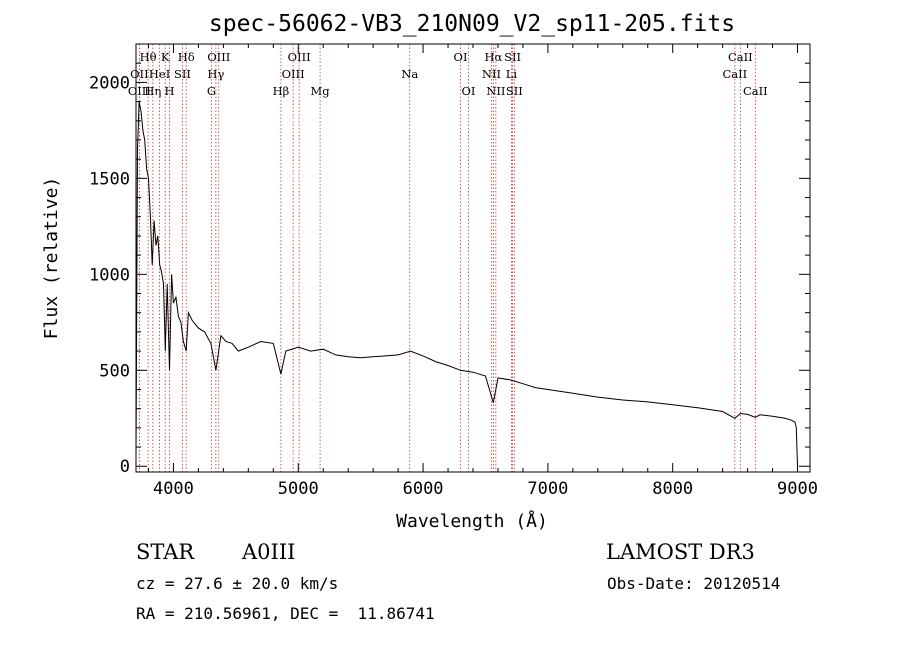 This screenshot has width=900, height=649. What do you see at coordinates (186, 57) in the screenshot?
I see `spectral-line-label: Hδ` at bounding box center [186, 57].